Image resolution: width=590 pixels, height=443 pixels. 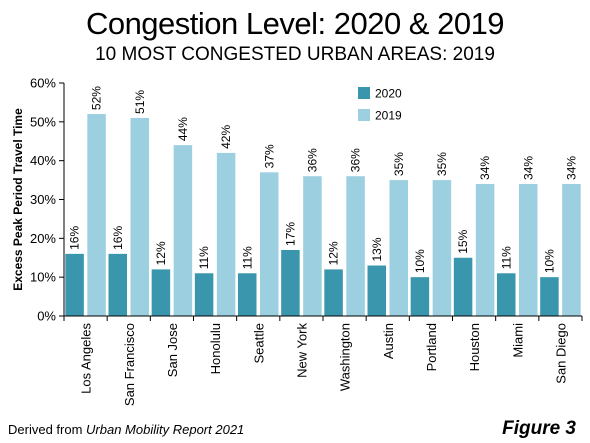 What do you see at coordinates (364, 115) in the screenshot?
I see `legend-swatch-2019` at bounding box center [364, 115].